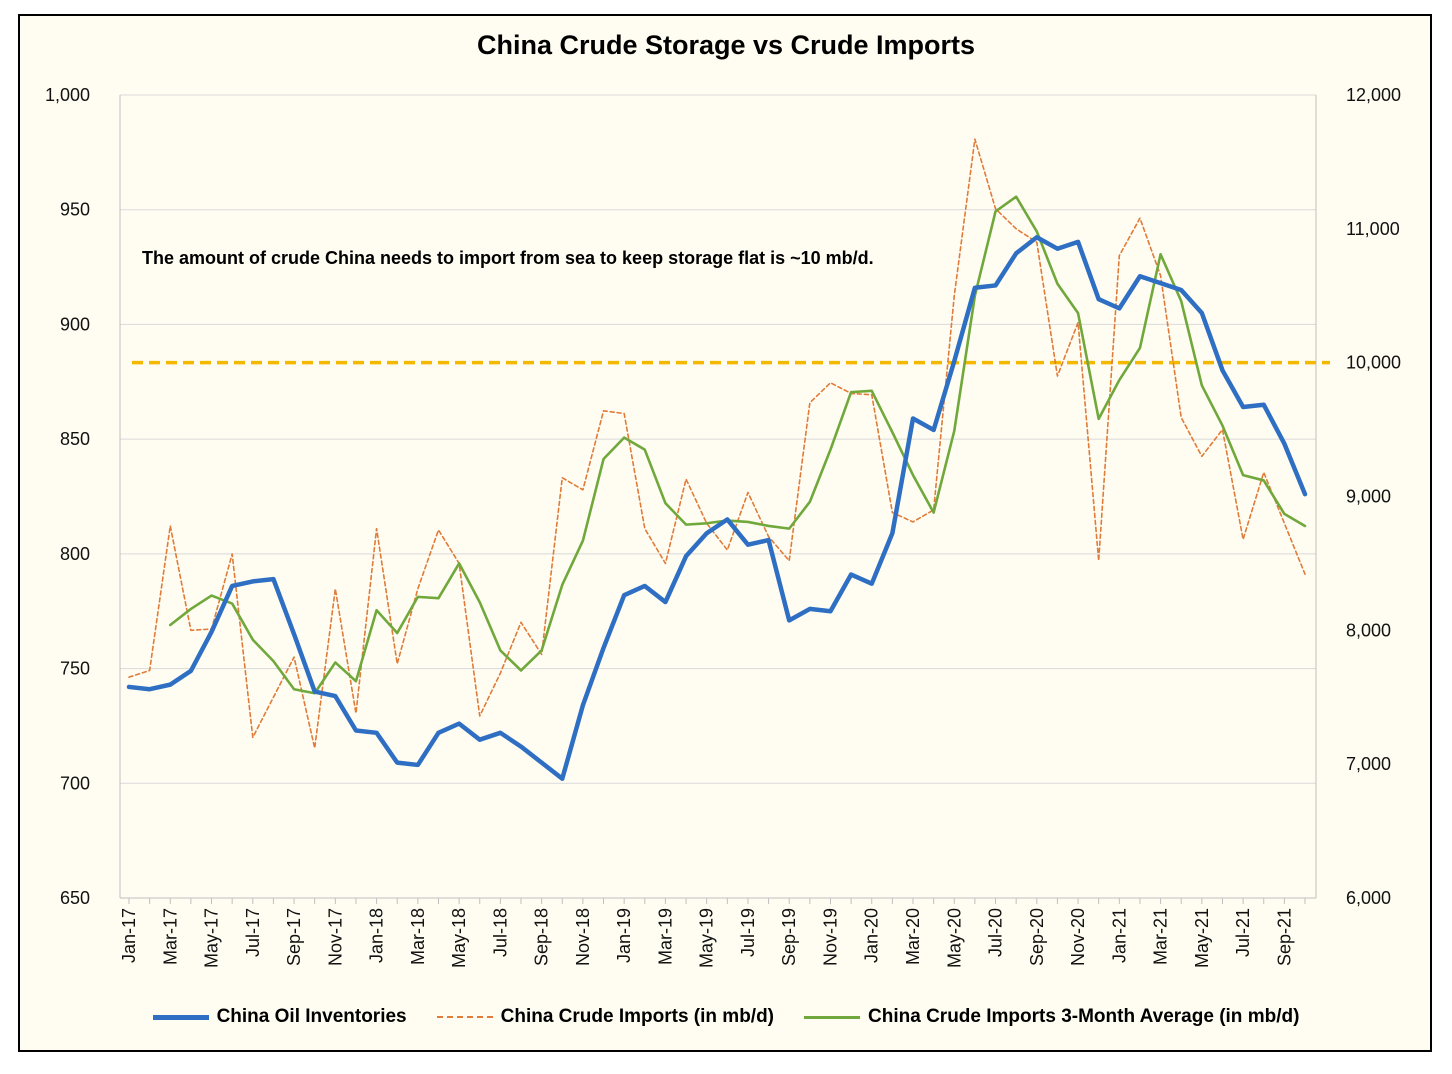 The image size is (1452, 1074). I want to click on x-tick-label: Nov-19, so click(830, 937).